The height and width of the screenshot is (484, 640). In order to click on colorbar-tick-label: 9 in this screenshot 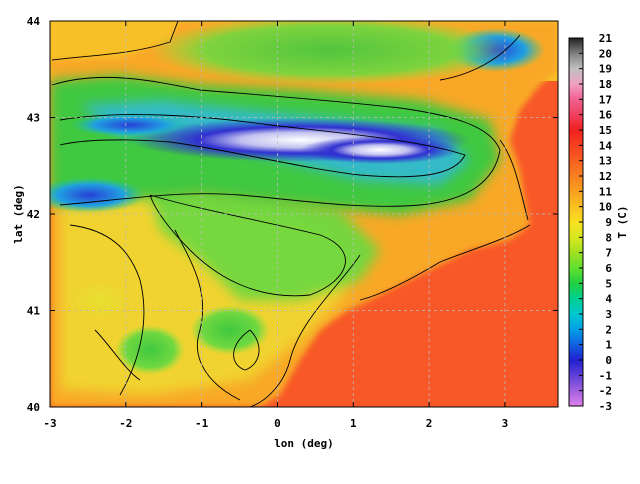, I will do `click(608, 222)`.